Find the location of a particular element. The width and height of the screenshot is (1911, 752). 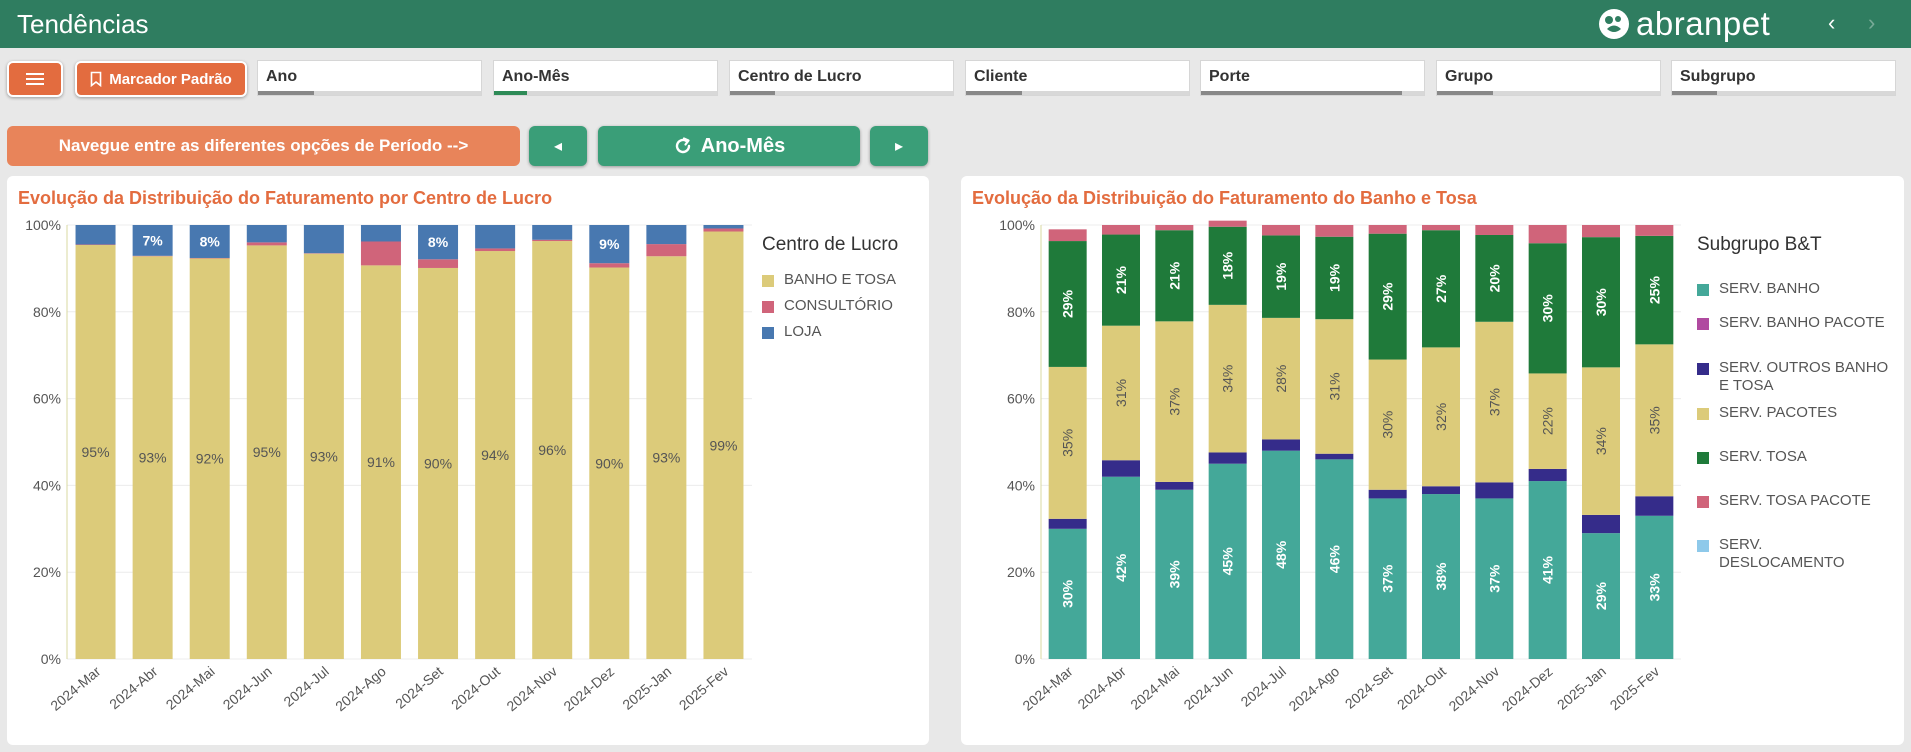

menu-button is located at coordinates (35, 79).